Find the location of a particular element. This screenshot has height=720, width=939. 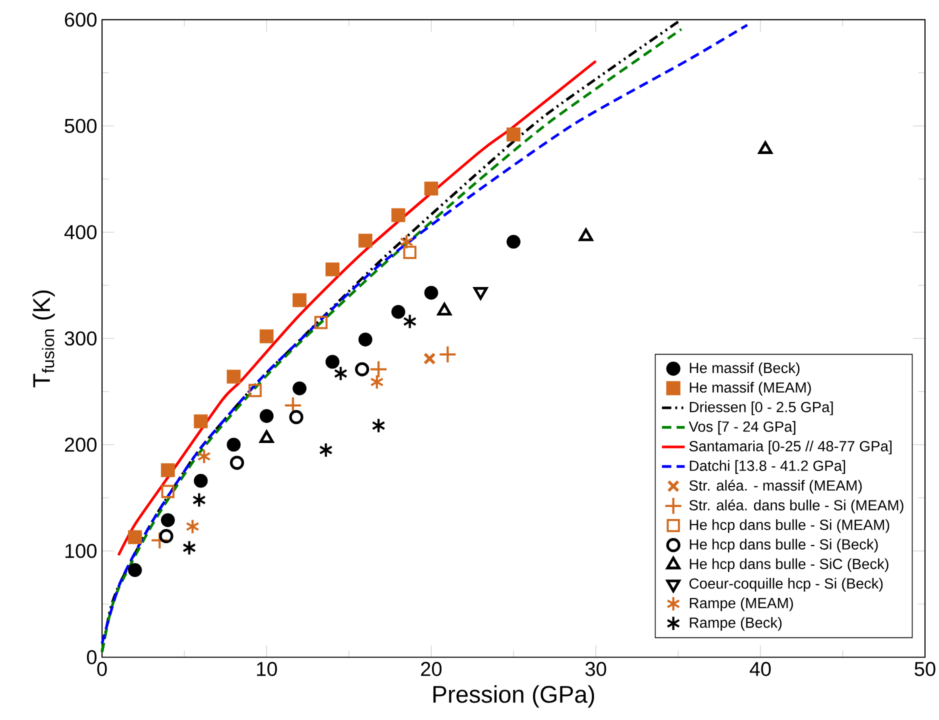

y-axis-title: T$_{fusion}$ (K) is located at coordinates (43, 339).